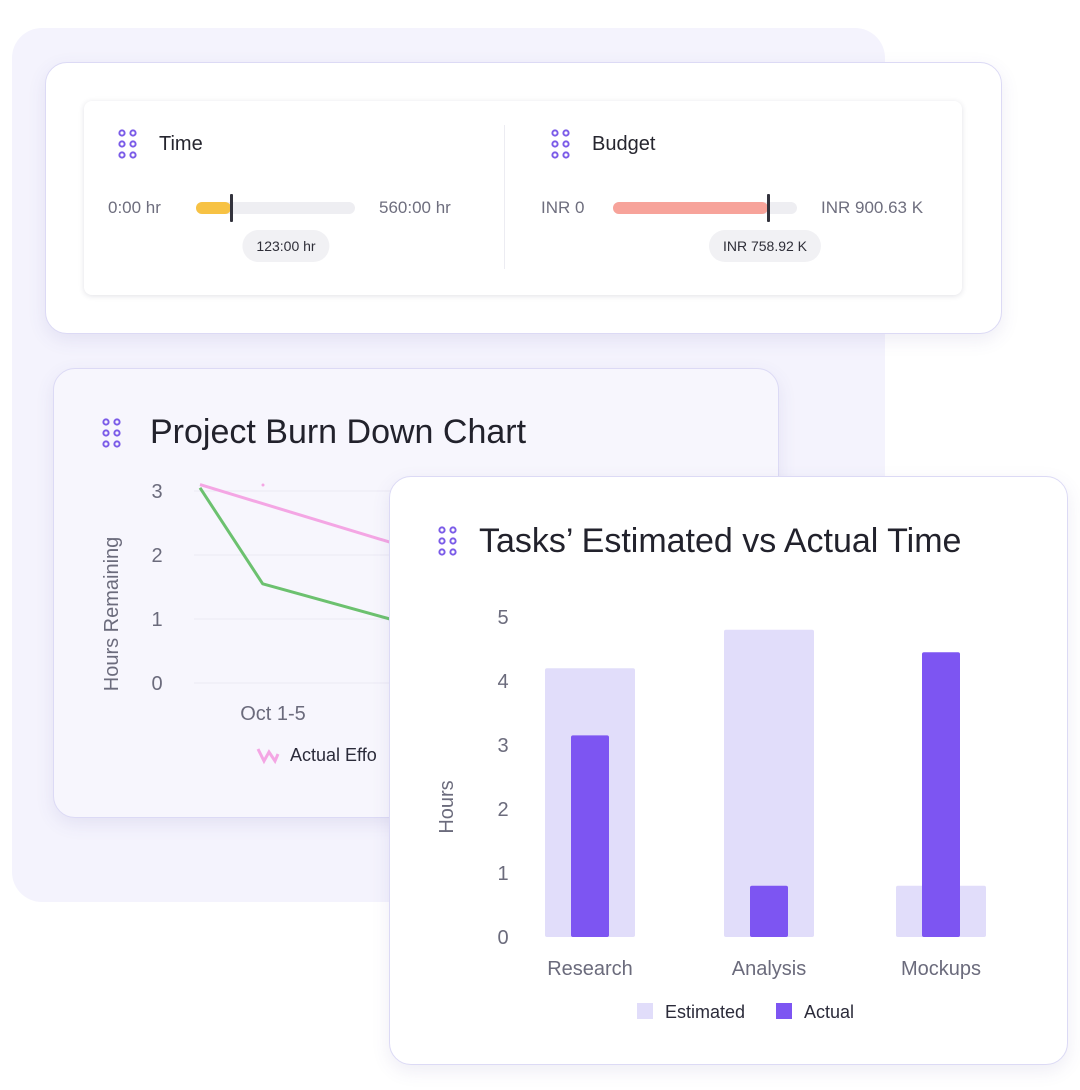 The height and width of the screenshot is (1090, 1080). Describe the element at coordinates (156, 492) in the screenshot. I see `burn-down-y-tick: 3` at that location.